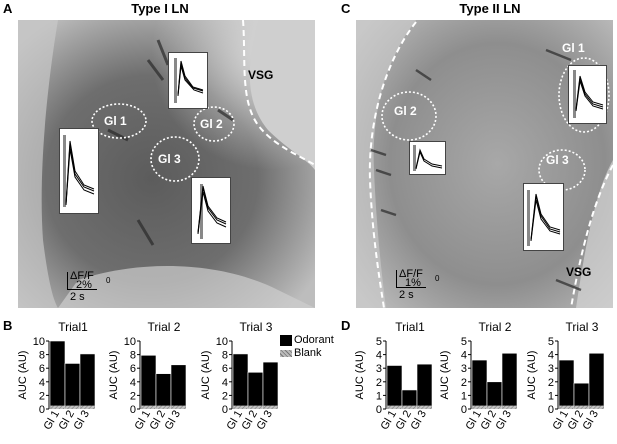  Describe the element at coordinates (532, 375) in the screenshot. I see `y-axis-label-d-trial3: AUC (AU)` at that location.